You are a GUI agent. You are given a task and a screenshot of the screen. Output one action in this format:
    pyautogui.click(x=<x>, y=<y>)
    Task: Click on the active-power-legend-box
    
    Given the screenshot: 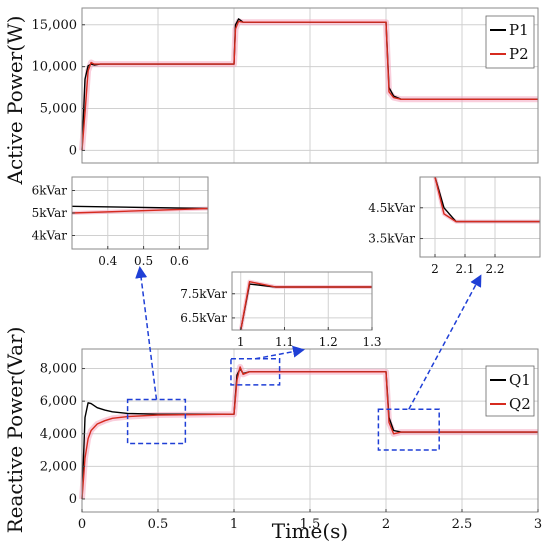 What is the action you would take?
    pyautogui.click(x=510, y=42)
    